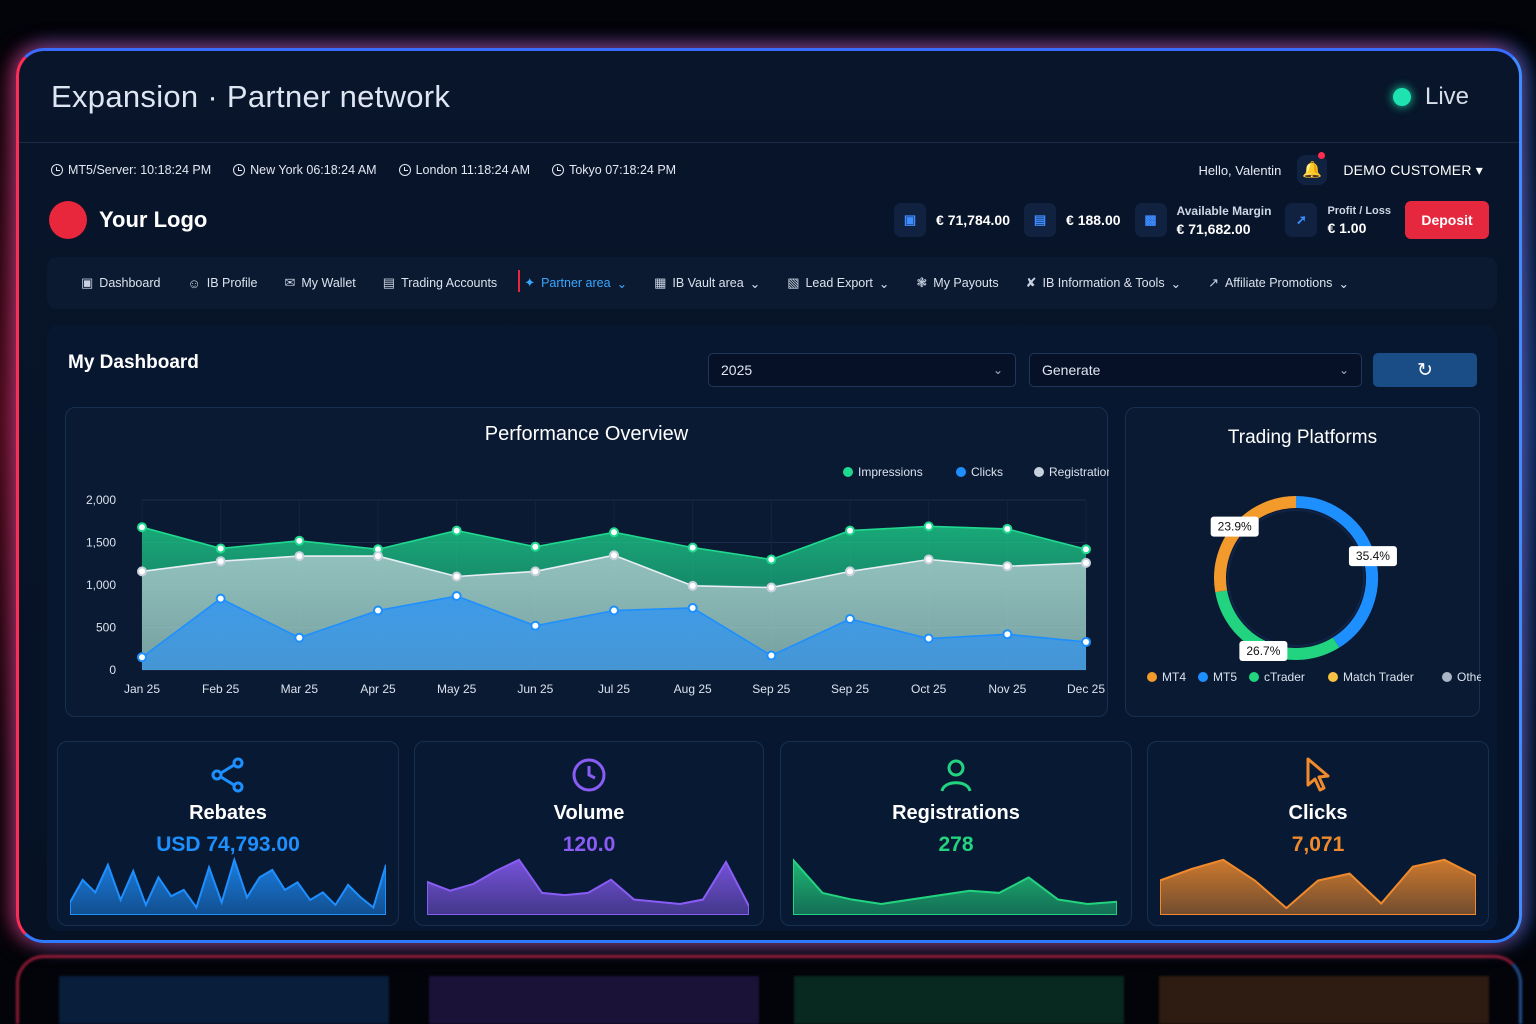  I want to click on legend-label: Match Trader, so click(1378, 677).